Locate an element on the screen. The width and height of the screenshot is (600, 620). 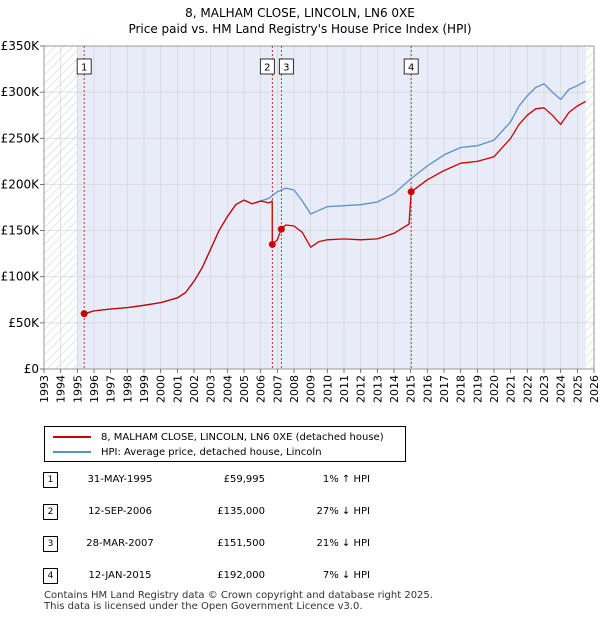
sale-marker-label: 1 is located at coordinates (84, 68).